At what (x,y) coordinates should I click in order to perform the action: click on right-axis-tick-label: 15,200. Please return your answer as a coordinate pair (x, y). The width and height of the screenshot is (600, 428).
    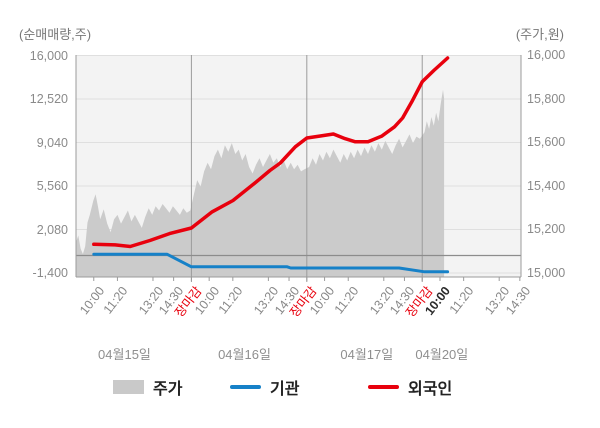
    Looking at the image, I should click on (546, 229).